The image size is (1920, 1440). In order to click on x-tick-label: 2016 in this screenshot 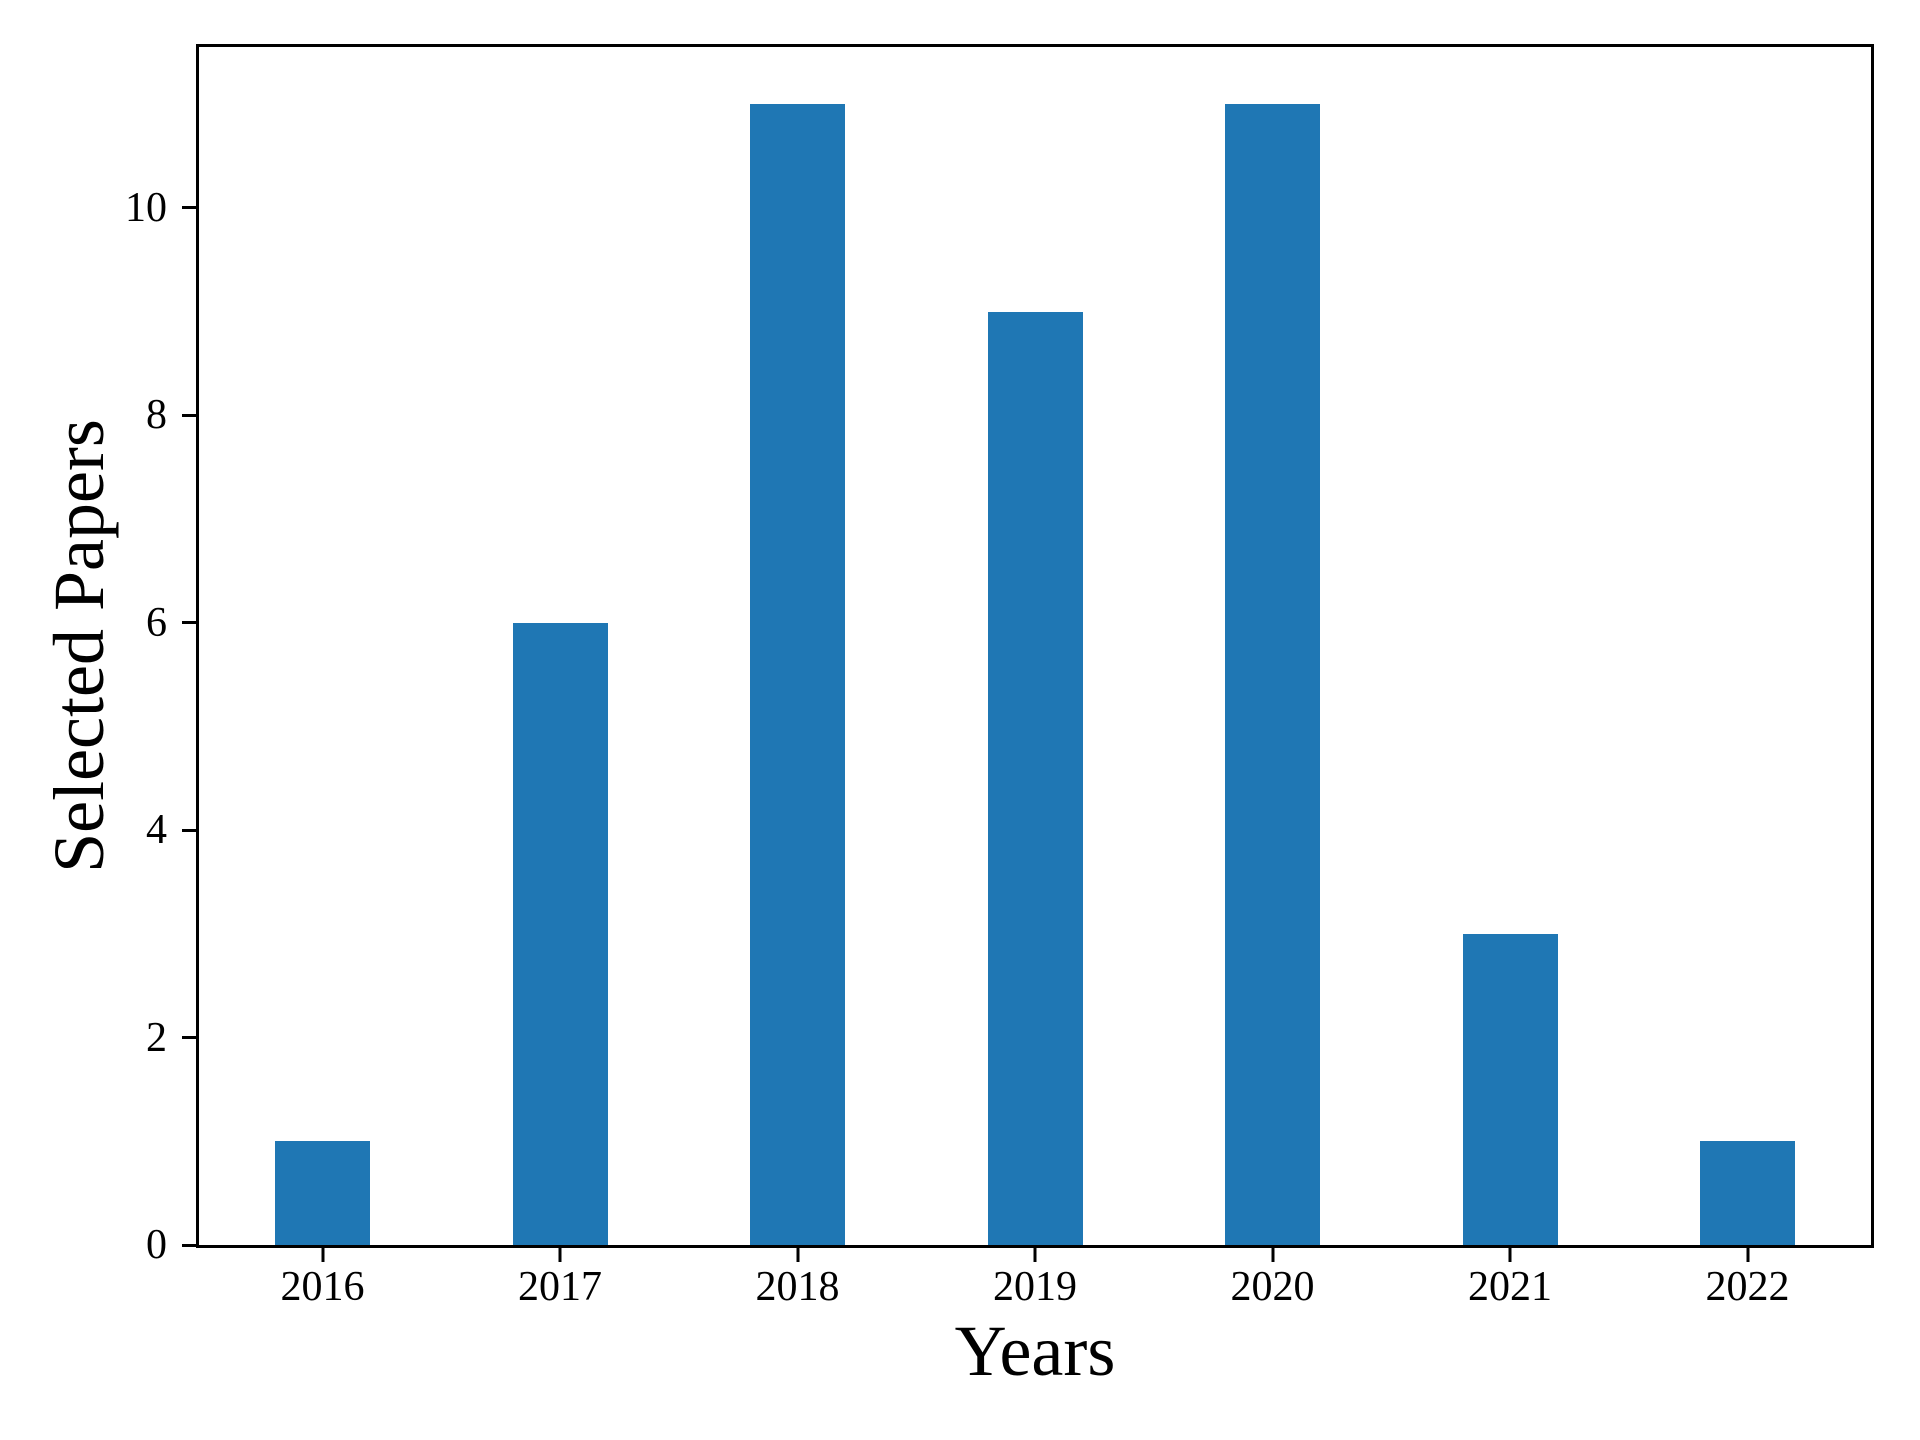, I will do `click(322, 1287)`.